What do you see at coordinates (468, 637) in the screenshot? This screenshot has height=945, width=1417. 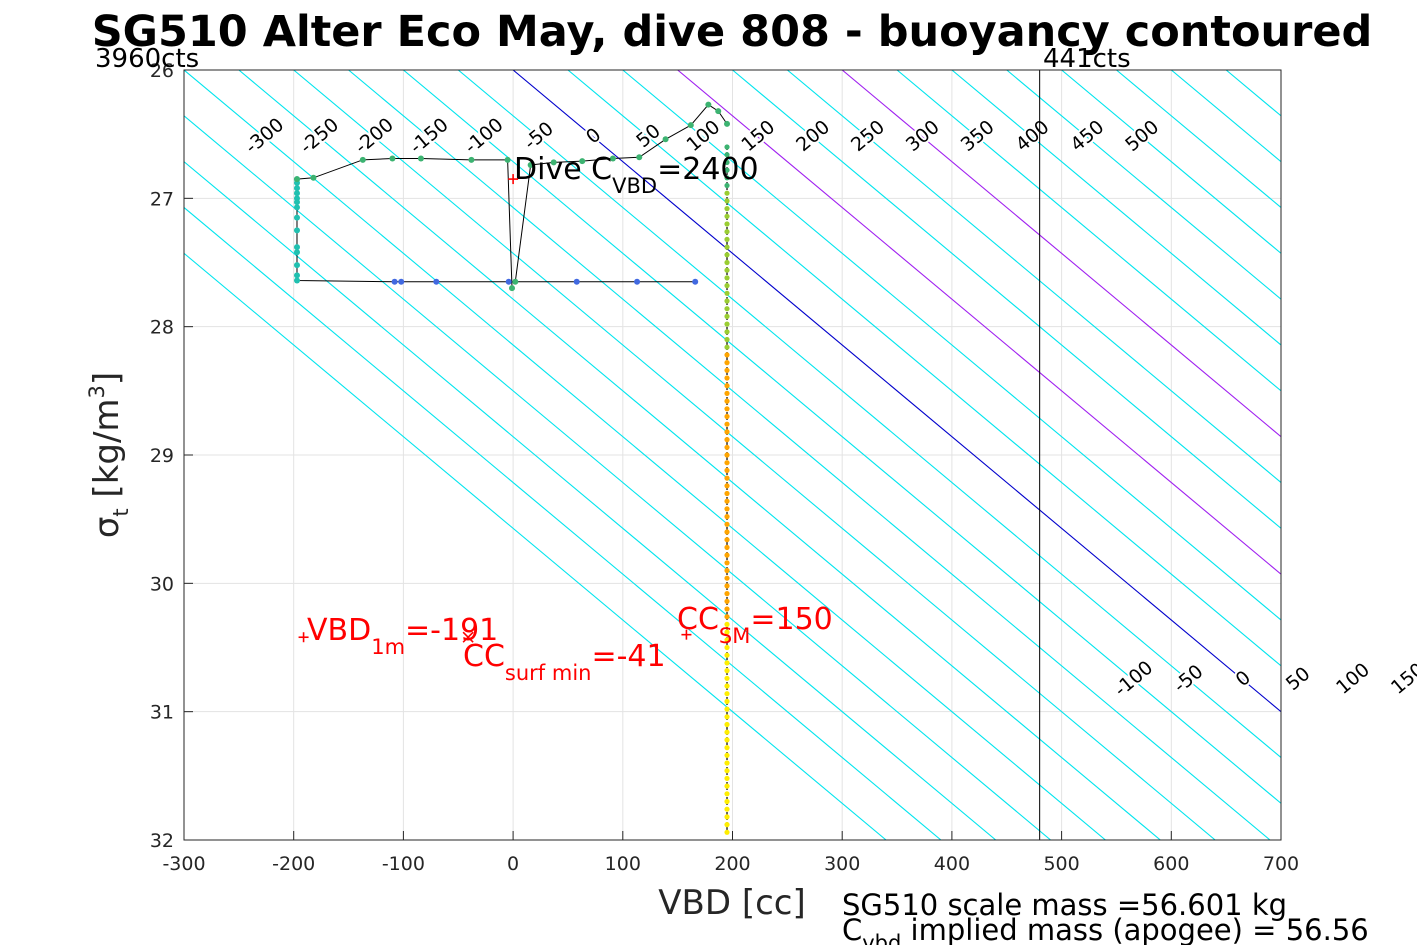 I see `x-marker` at bounding box center [468, 637].